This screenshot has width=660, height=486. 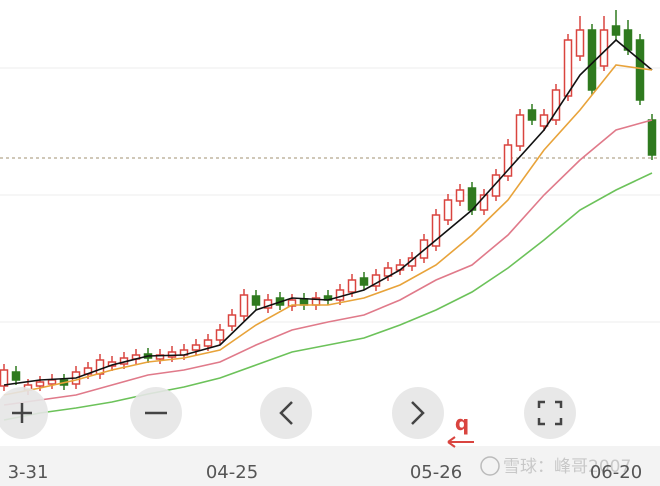 I want to click on plus-icon, so click(x=22, y=413).